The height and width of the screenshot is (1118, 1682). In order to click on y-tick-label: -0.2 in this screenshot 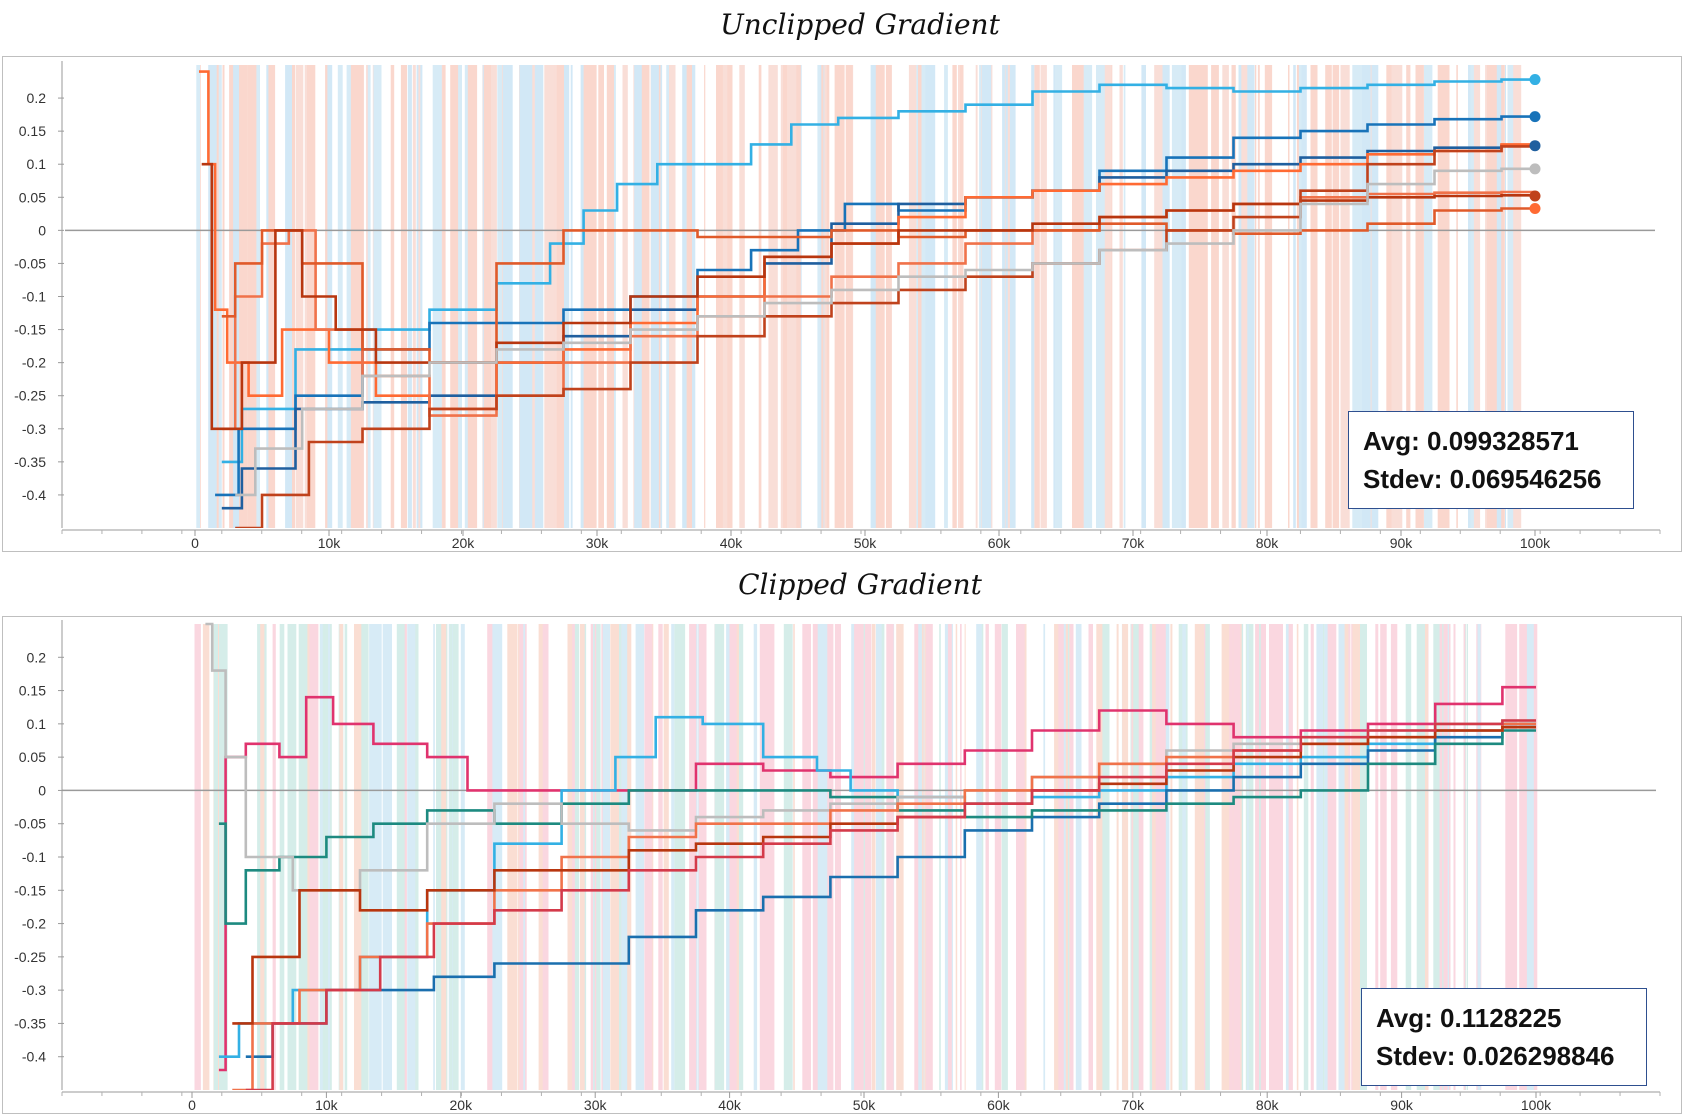, I will do `click(34, 924)`.